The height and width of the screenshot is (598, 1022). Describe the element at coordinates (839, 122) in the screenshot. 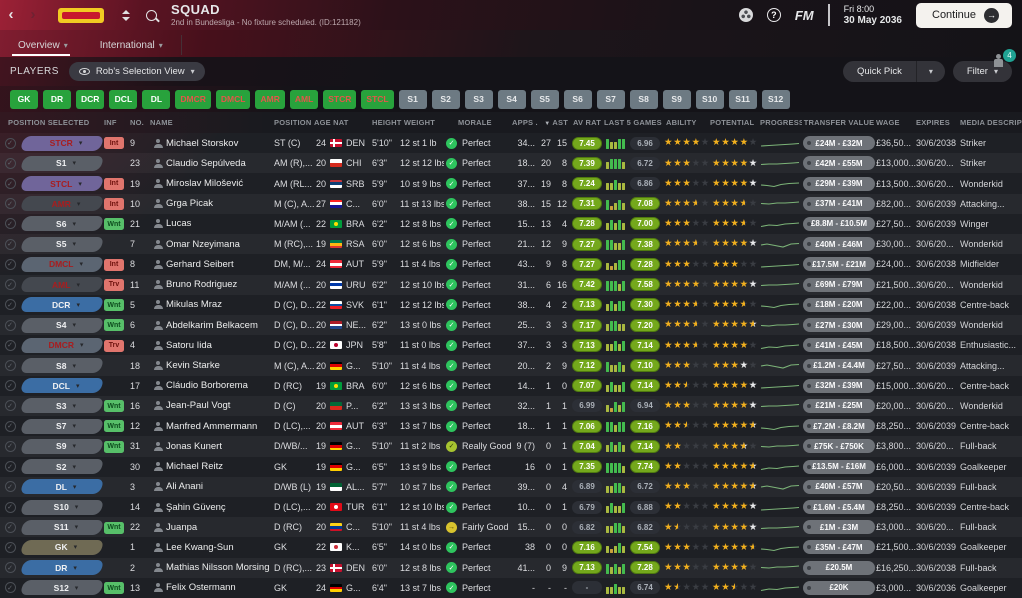

I see `col-transfer-value: TRANSFER VALUE` at that location.